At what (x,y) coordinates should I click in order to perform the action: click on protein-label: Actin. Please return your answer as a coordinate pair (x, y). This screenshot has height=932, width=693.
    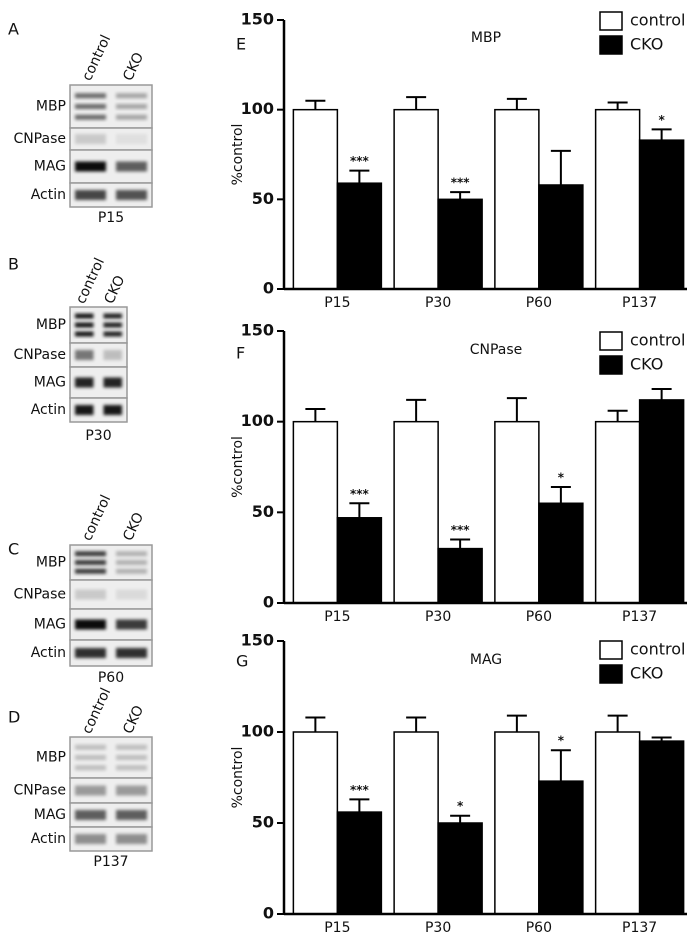
    Looking at the image, I should click on (48, 195).